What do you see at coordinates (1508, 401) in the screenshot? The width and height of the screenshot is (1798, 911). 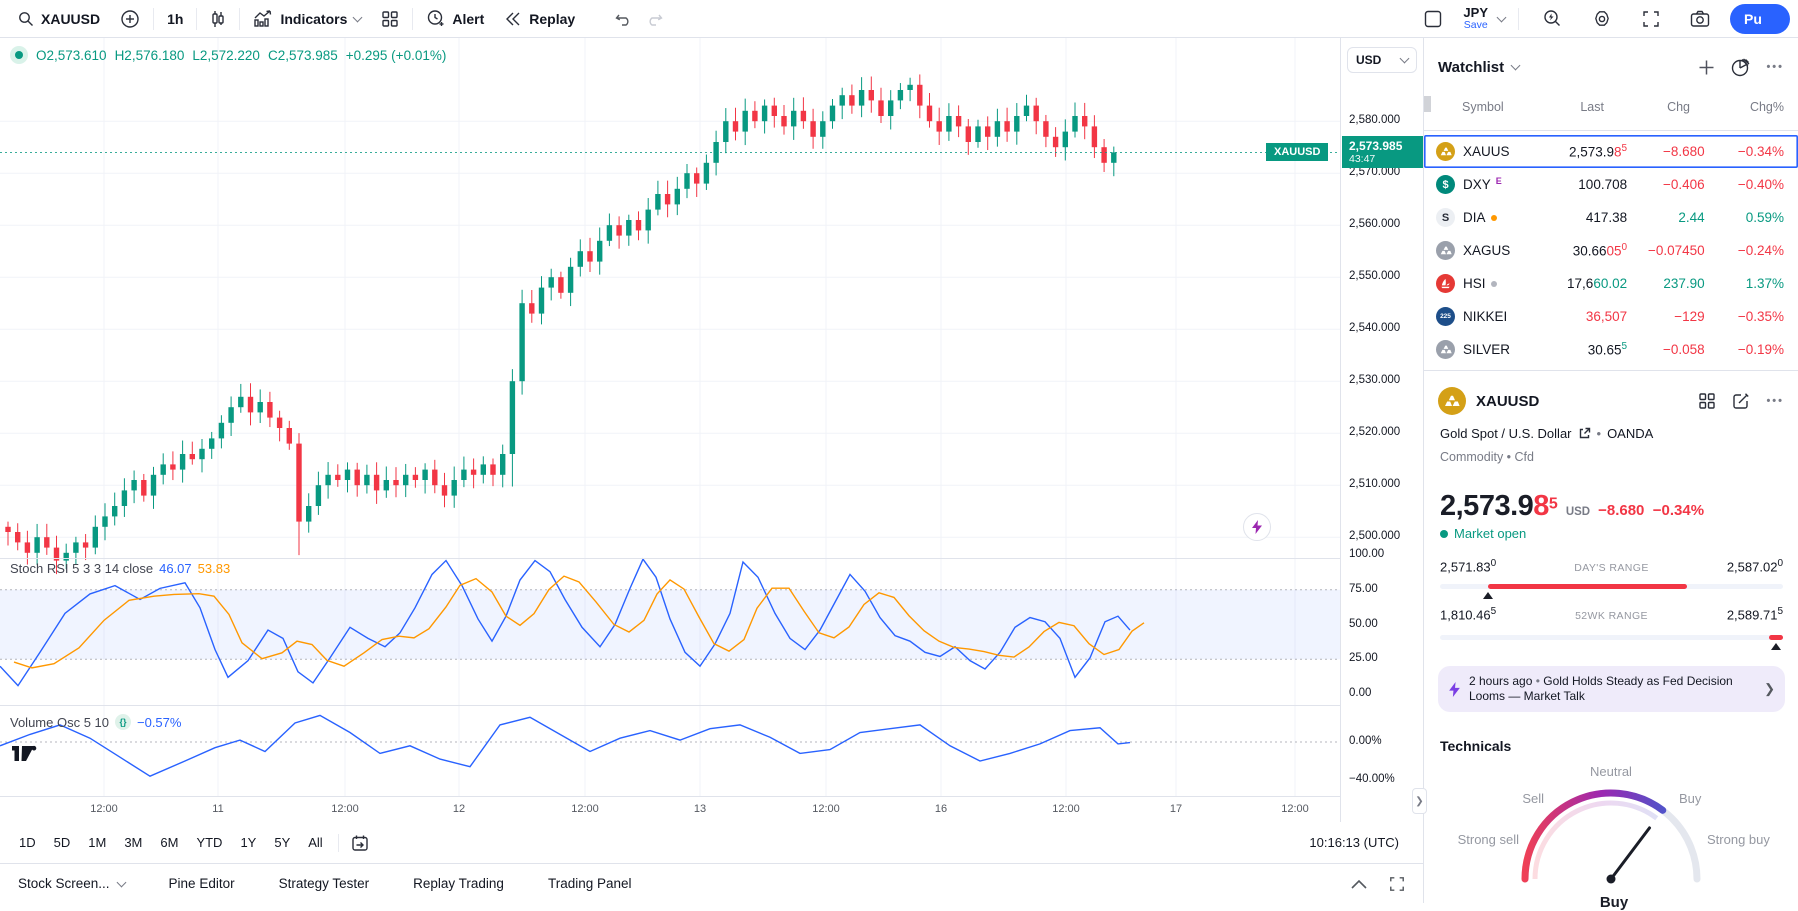 I see `detail-symbol-name: XAUUSD` at bounding box center [1508, 401].